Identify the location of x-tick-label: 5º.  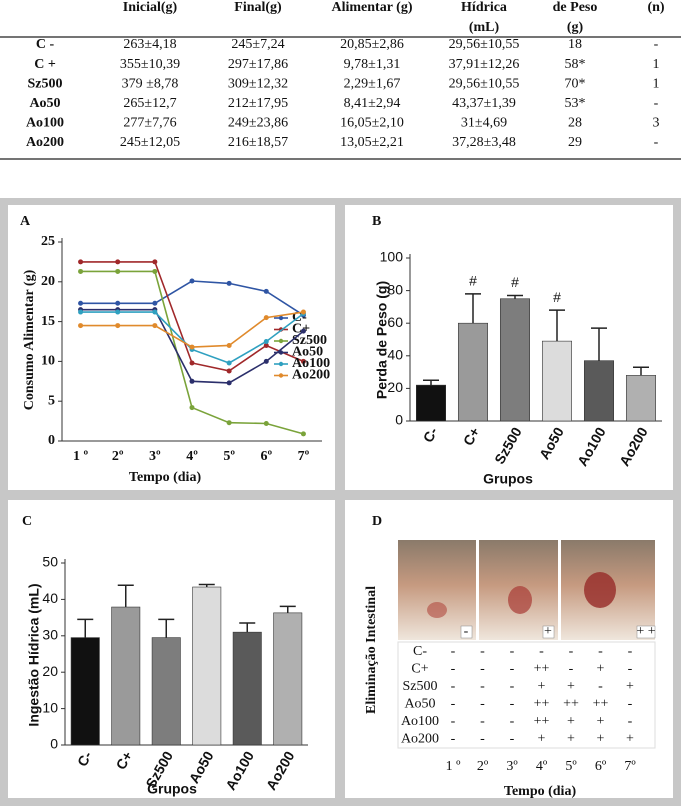
(571, 766).